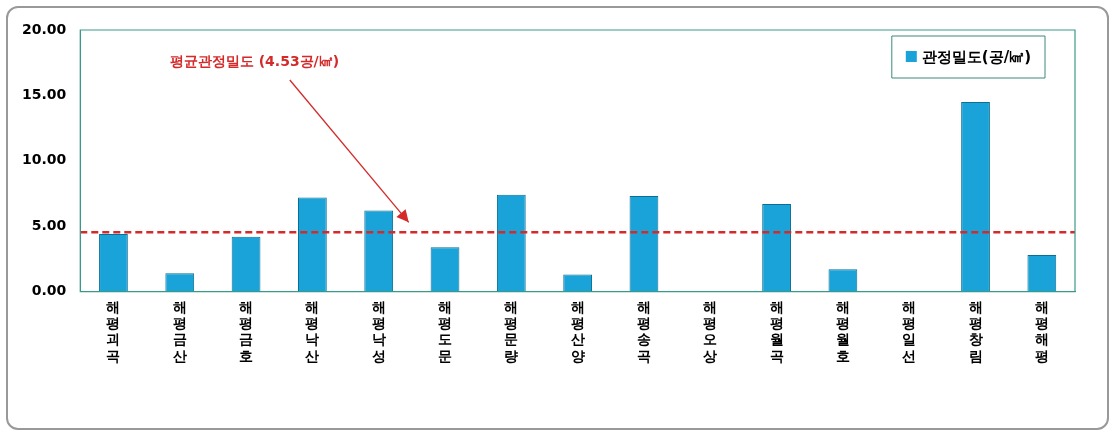 The height and width of the screenshot is (438, 1119). Describe the element at coordinates (643, 331) in the screenshot. I see `x-tick-label: 해평송곡` at that location.